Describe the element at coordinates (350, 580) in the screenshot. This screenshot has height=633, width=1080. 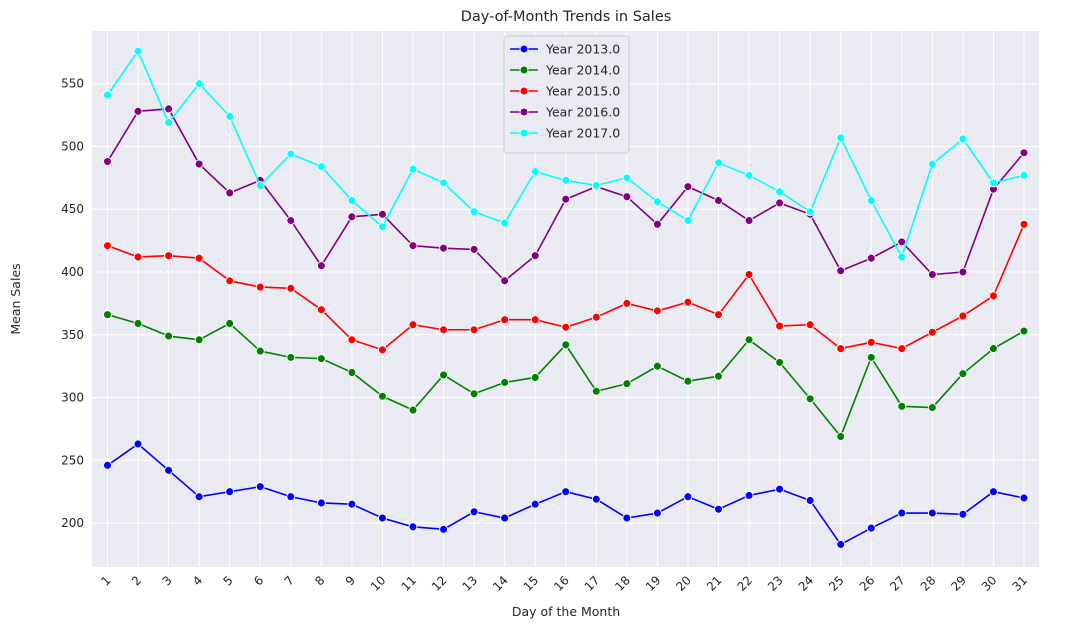
I see `x-tick-label: 9` at that location.